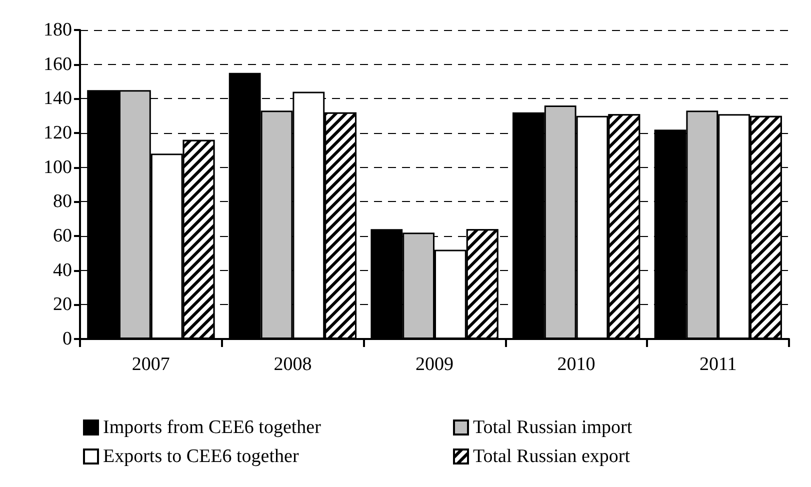 Image resolution: width=811 pixels, height=487 pixels. What do you see at coordinates (212, 427) in the screenshot?
I see `legend-label: Imports from CEE6 together` at bounding box center [212, 427].